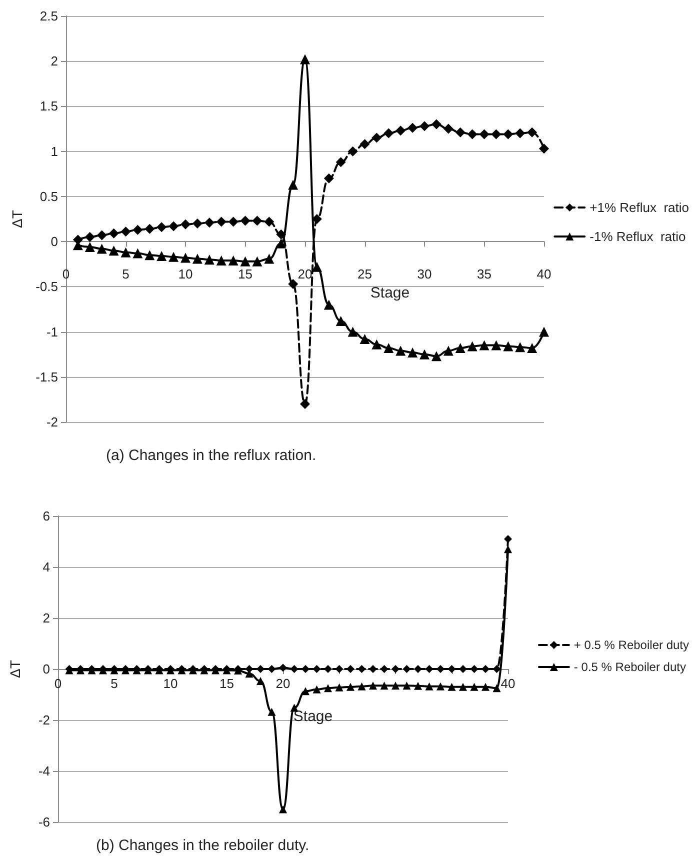  Describe the element at coordinates (508, 683) in the screenshot. I see `x-tick-label: 40` at that location.